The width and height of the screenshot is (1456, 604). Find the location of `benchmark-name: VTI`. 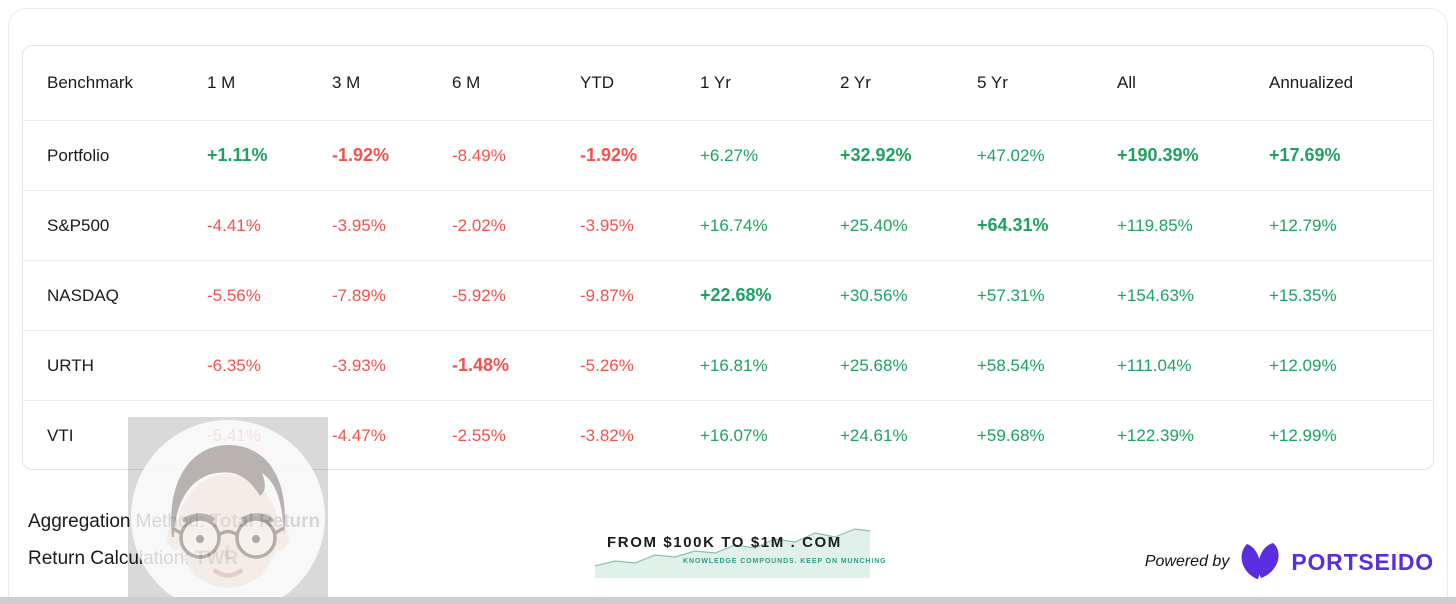

benchmark-name: VTI is located at coordinates (60, 435).